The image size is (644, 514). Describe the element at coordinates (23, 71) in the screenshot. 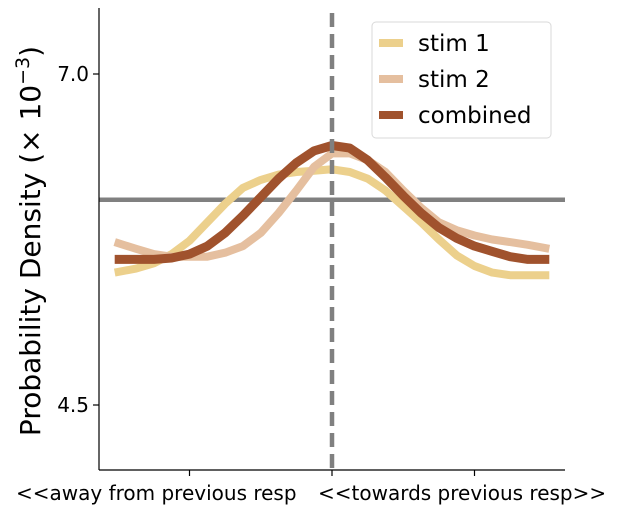

I see `y-axis-label-exponent: −3` at that location.